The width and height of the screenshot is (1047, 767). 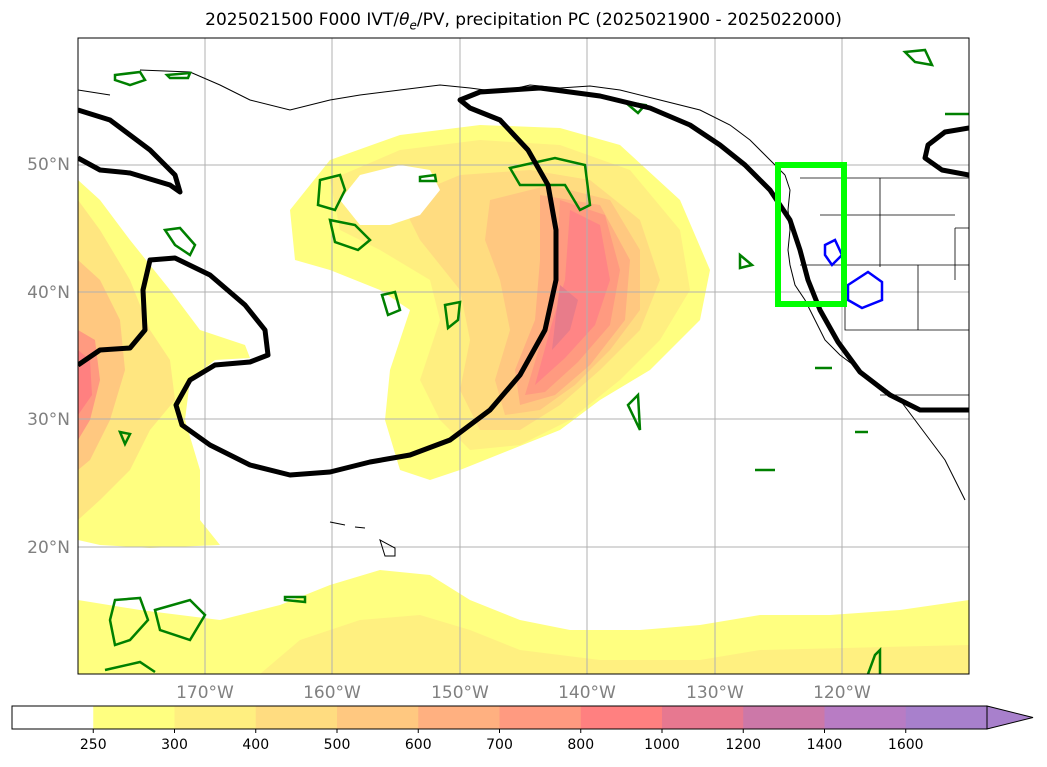 What do you see at coordinates (875, 337) in the screenshot?
I see `coastline-west-coast` at bounding box center [875, 337].